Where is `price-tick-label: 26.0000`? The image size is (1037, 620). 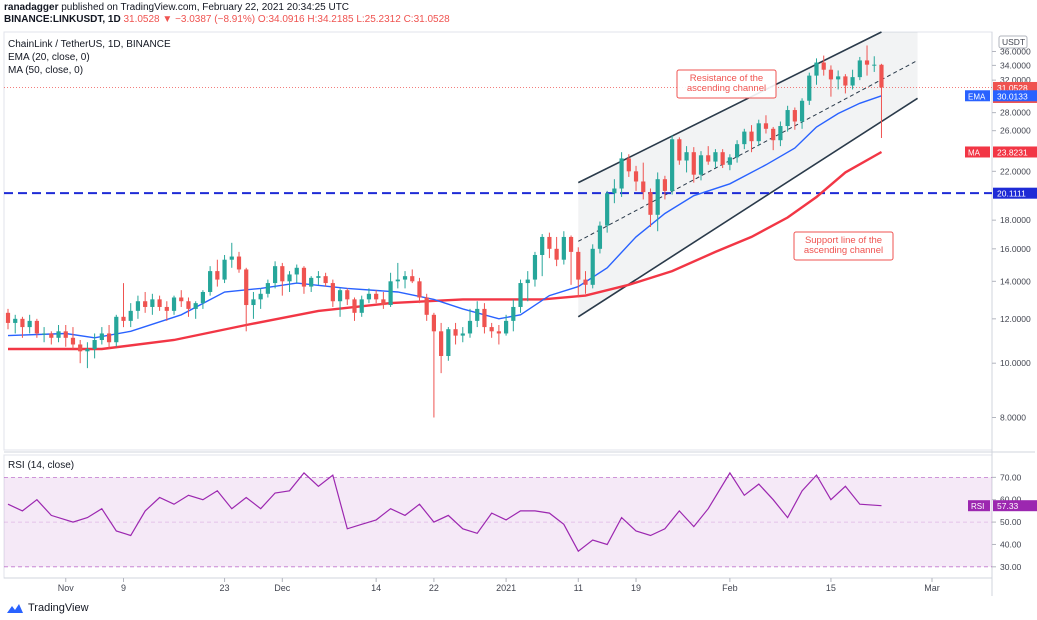
price-tick-label: 26.0000 is located at coordinates (1015, 131).